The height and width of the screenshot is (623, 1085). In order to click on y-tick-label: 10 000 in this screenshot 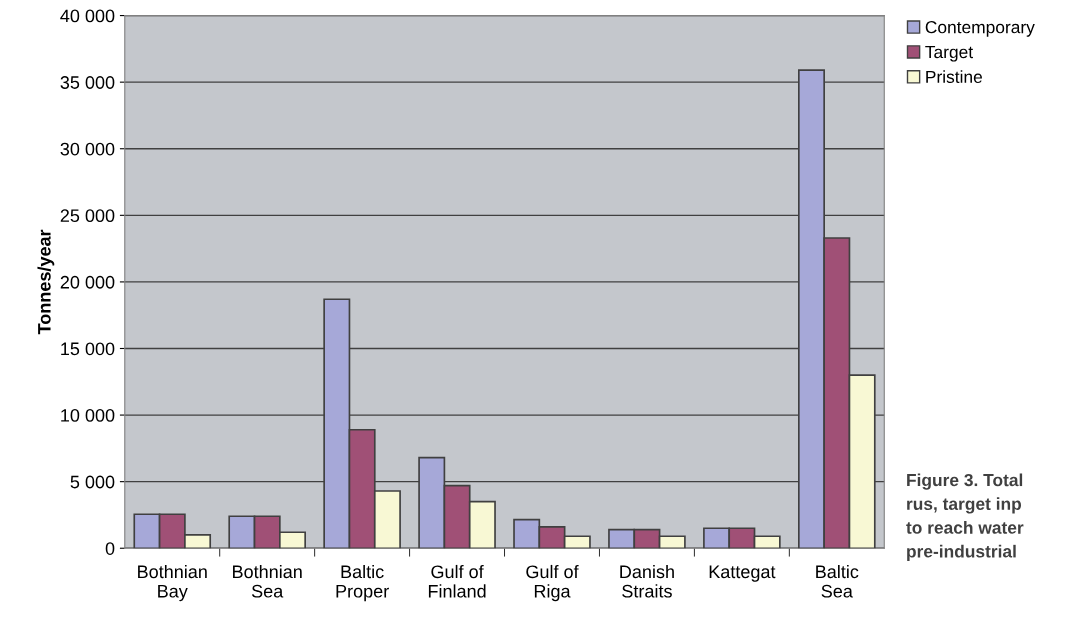, I will do `click(88, 415)`.